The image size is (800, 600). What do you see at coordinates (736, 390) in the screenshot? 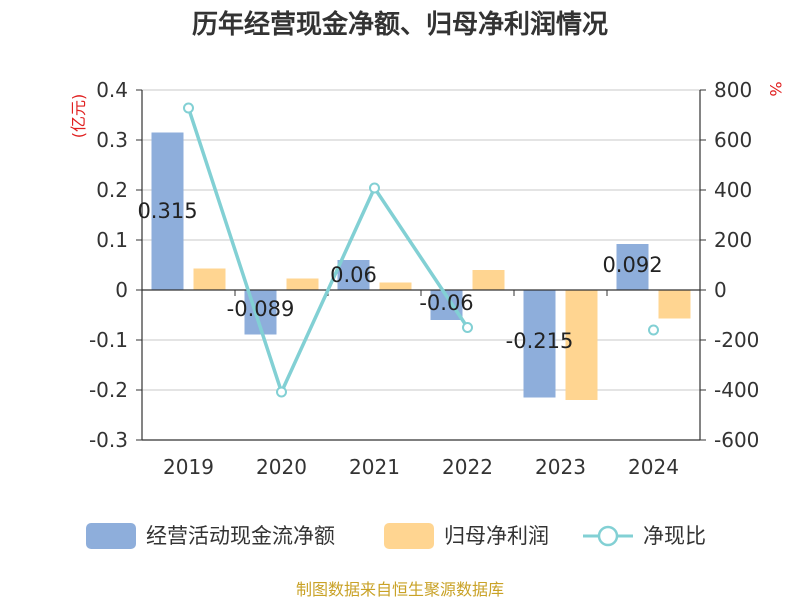
I see `right-tick-label: -400` at bounding box center [736, 390].